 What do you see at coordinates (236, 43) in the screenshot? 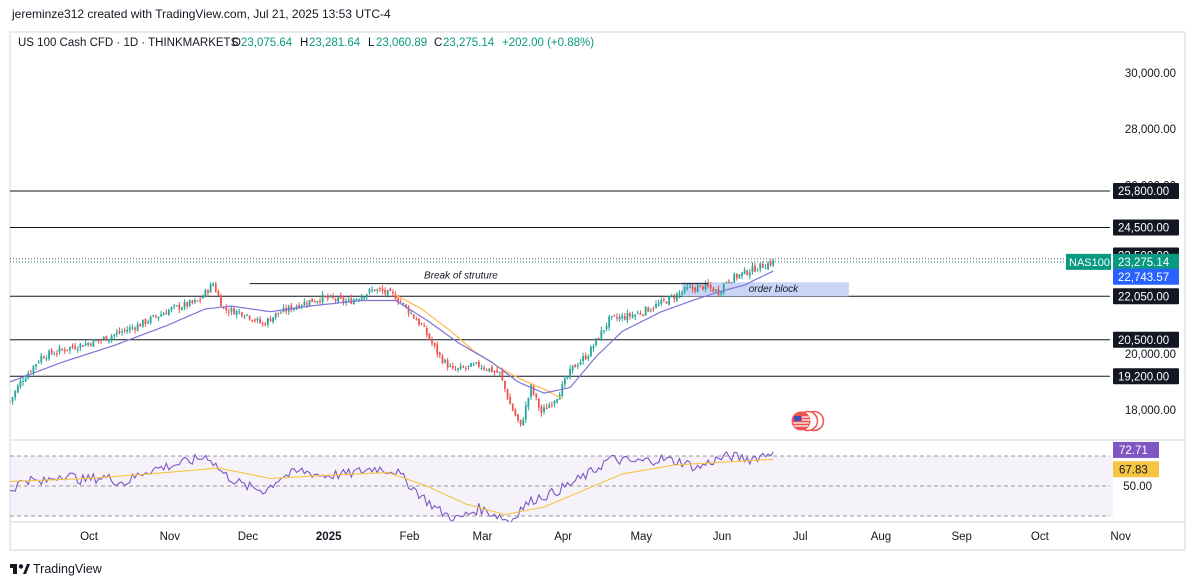
I see `open-label: O` at bounding box center [236, 43].